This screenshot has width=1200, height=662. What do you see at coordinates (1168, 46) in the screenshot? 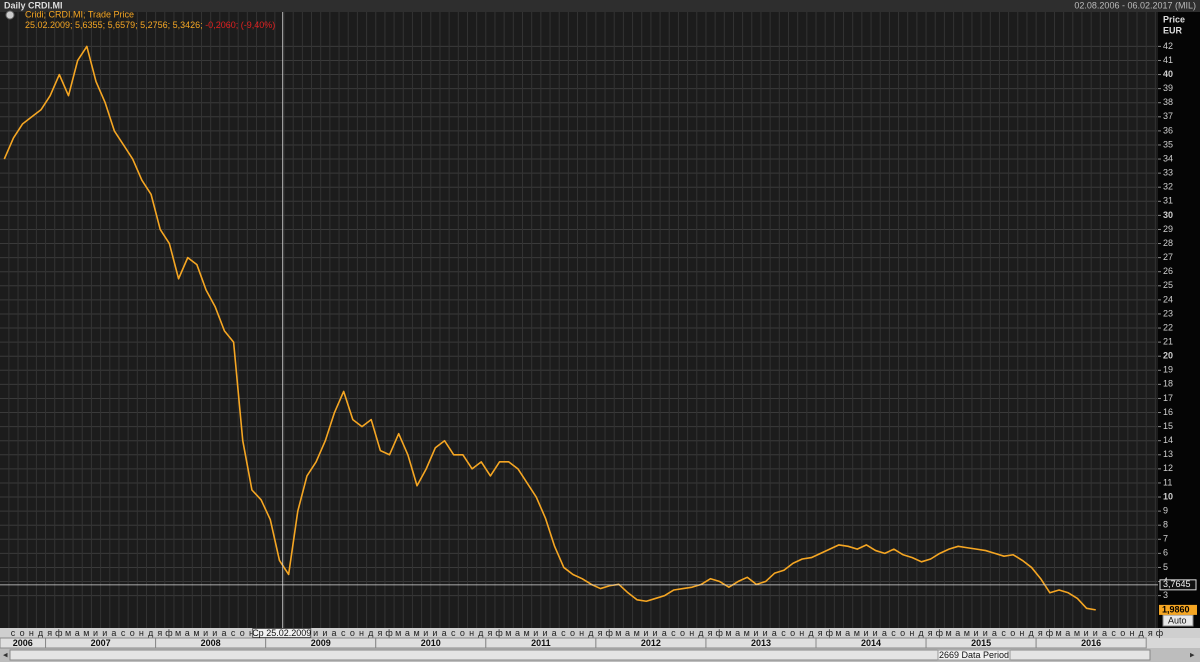
I see `y-tick-label: 42` at bounding box center [1168, 46].